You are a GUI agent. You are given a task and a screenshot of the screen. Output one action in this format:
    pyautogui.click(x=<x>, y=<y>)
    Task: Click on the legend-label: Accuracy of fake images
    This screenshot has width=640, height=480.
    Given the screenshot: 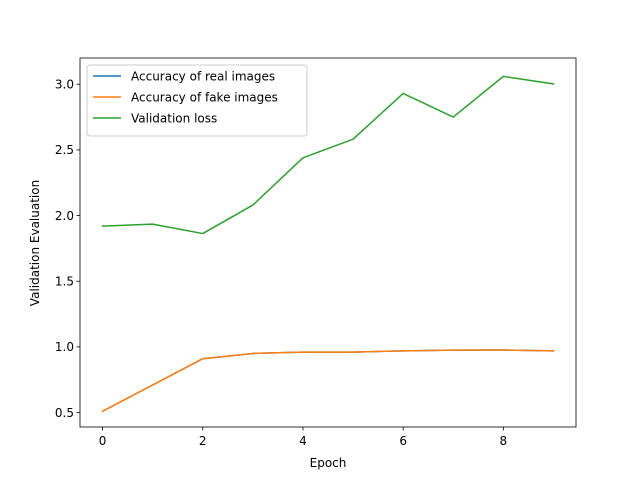 What is the action you would take?
    pyautogui.click(x=204, y=97)
    